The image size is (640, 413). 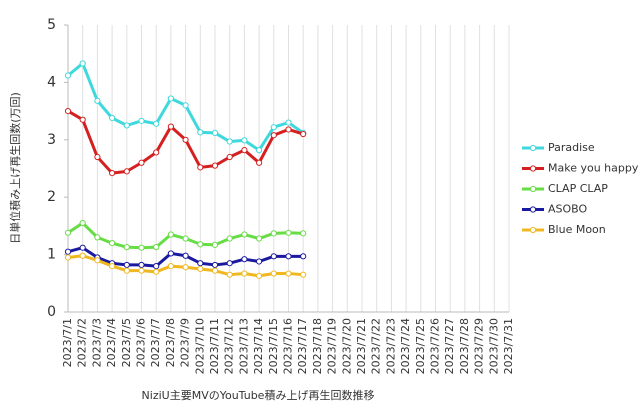 What do you see at coordinates (51, 25) in the screenshot?
I see `y-tick-label: 5` at bounding box center [51, 25].